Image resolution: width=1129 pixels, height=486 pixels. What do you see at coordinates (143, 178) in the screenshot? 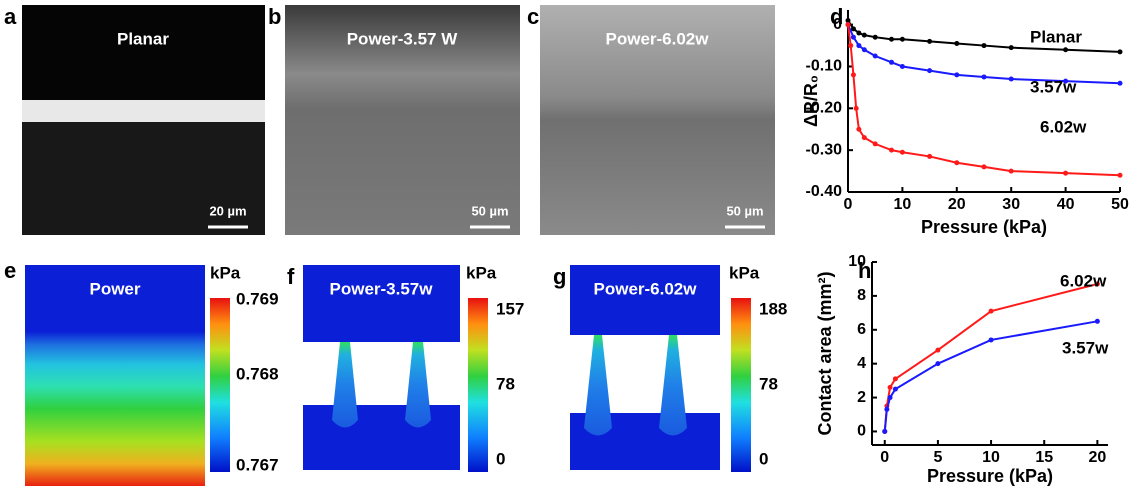
I see `sem-substrate` at bounding box center [143, 178].